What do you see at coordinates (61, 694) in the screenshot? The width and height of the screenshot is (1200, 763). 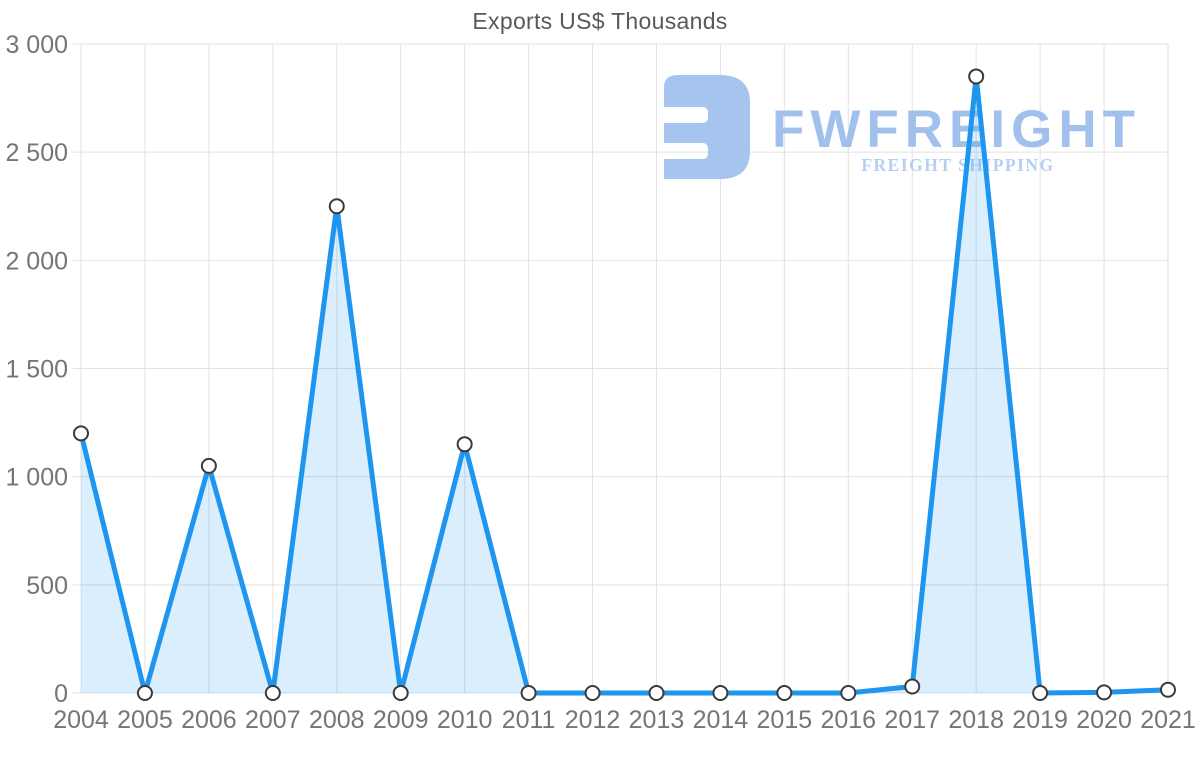 I see `y-axis-tick-label: 0` at bounding box center [61, 694].